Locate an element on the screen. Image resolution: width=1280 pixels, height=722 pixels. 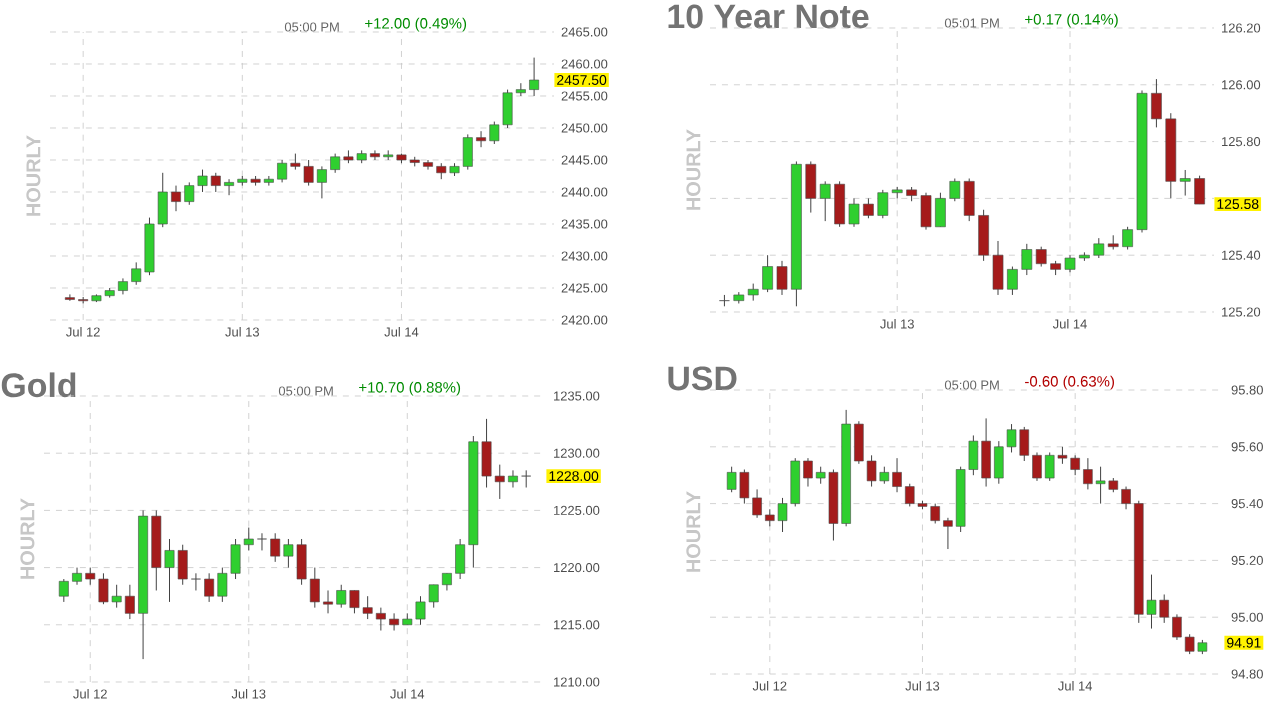
chart-title: Gold is located at coordinates (38, 385).